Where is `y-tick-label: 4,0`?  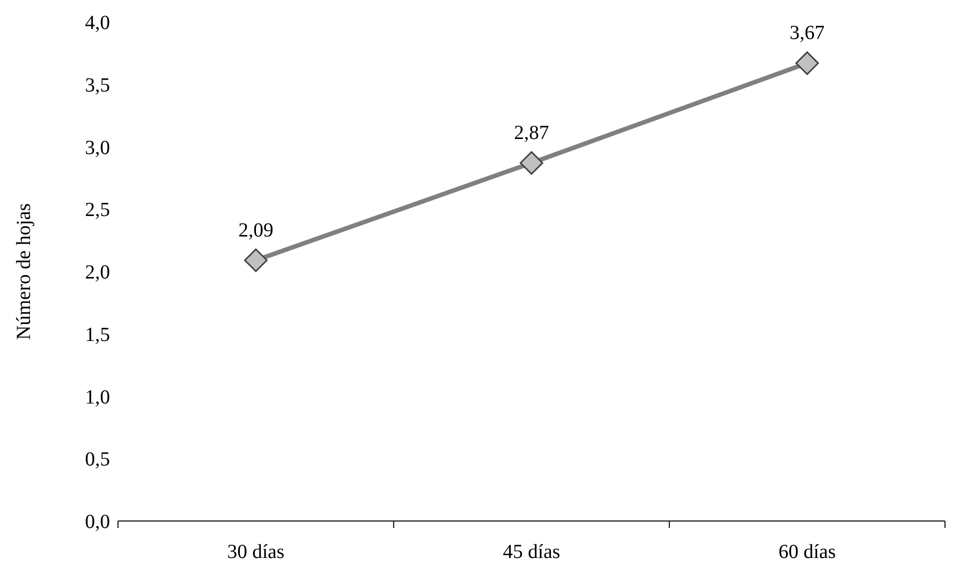 y-tick-label: 4,0 is located at coordinates (97, 23).